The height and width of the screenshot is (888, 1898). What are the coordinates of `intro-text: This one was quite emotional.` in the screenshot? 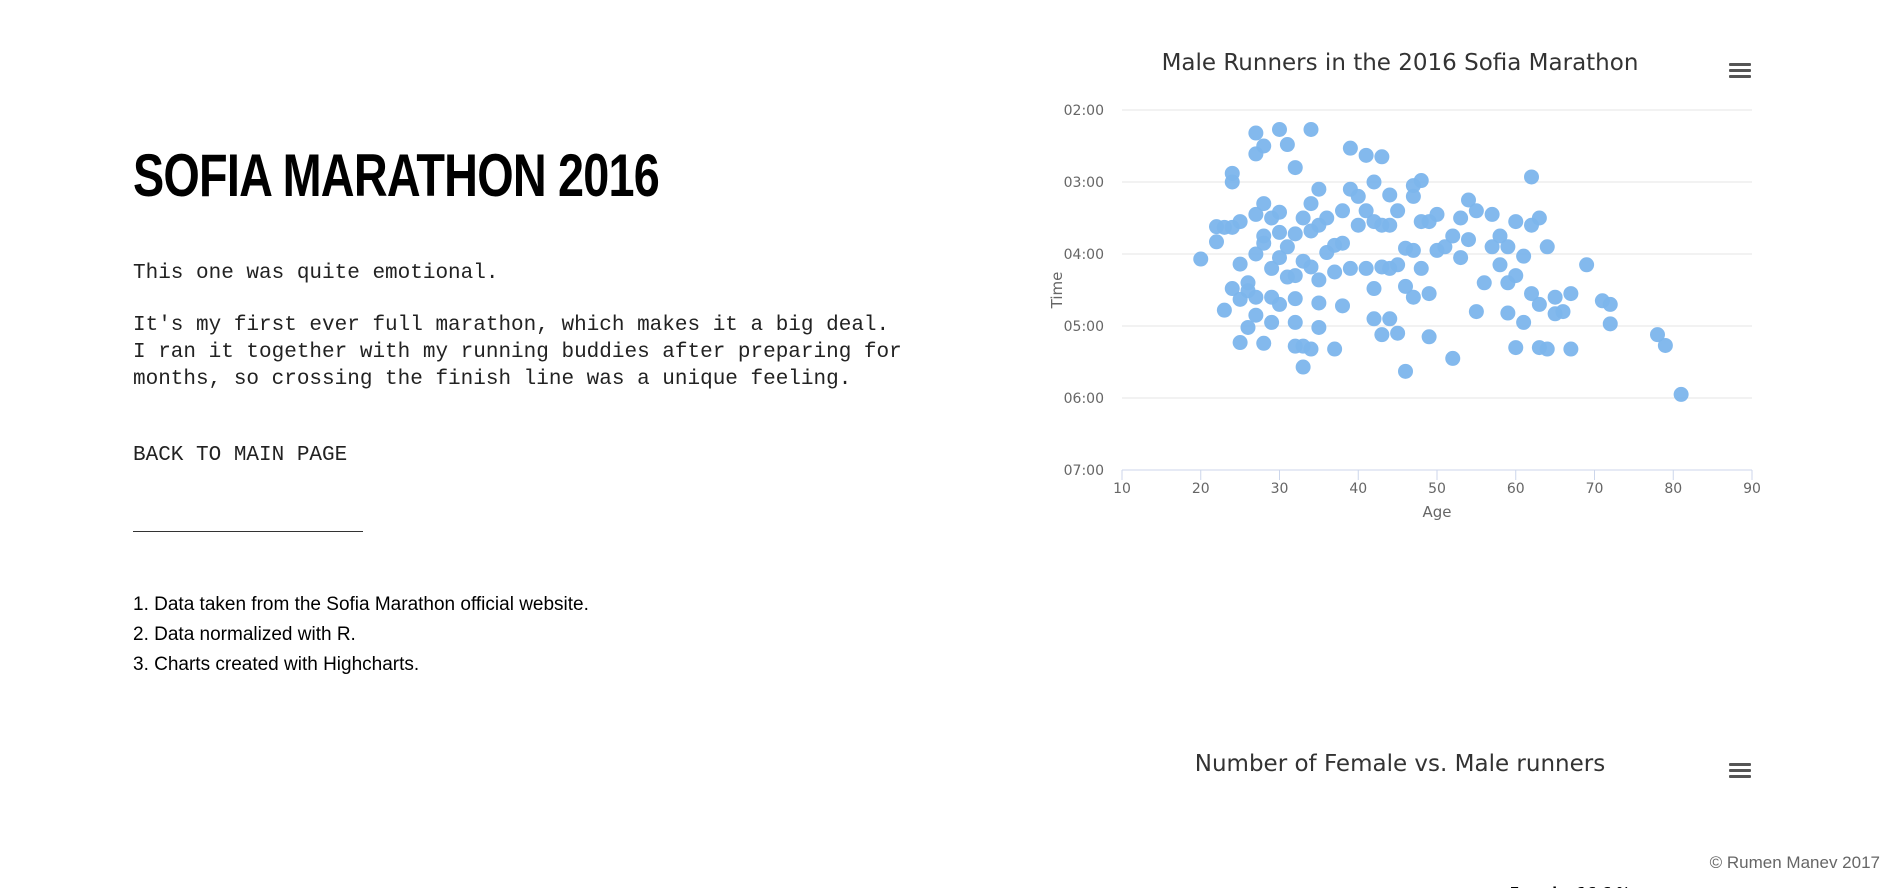 It's located at (316, 273).